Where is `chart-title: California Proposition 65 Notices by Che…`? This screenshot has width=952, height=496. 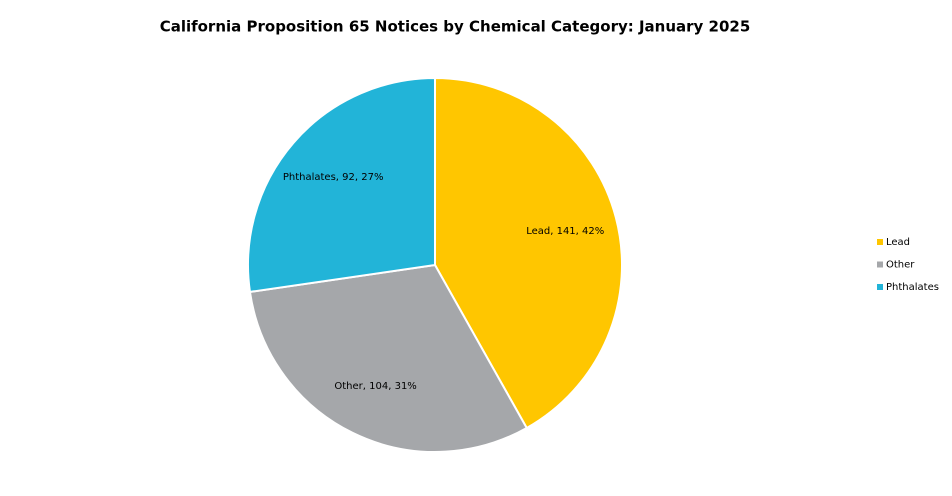 chart-title: California Proposition 65 Notices by Che… is located at coordinates (455, 27).